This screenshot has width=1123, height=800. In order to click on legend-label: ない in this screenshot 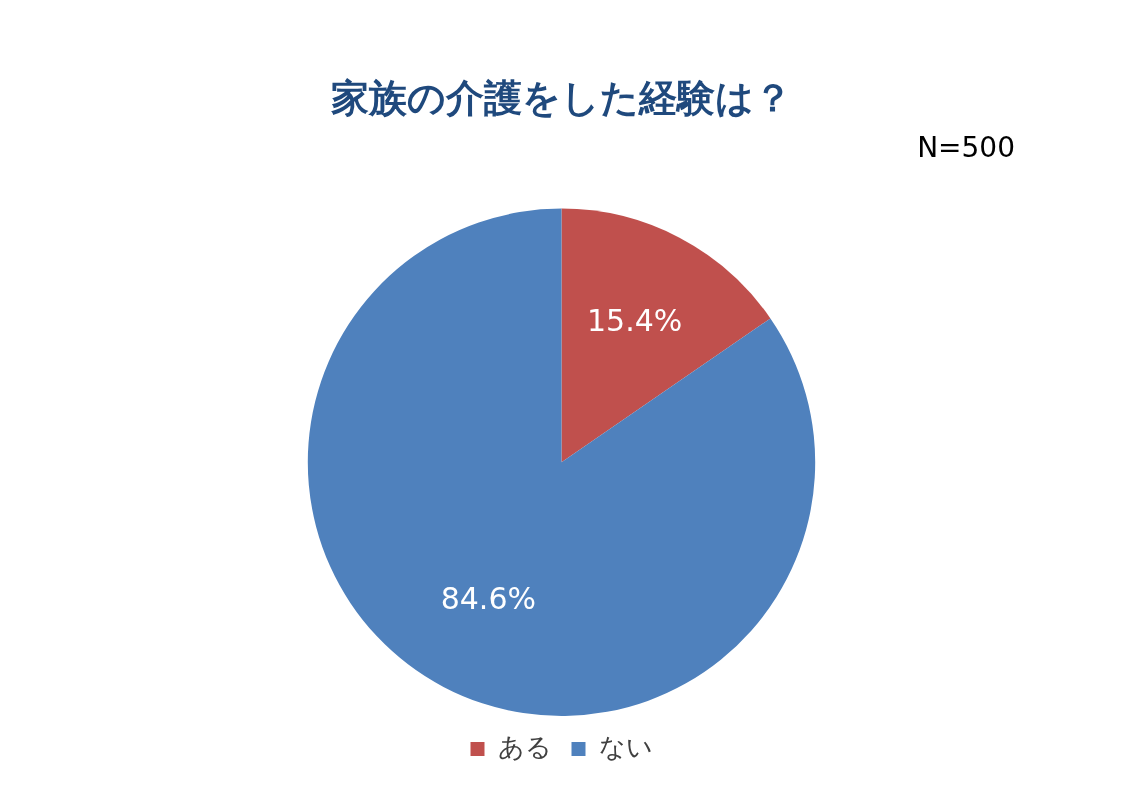, I will do `click(625, 746)`.